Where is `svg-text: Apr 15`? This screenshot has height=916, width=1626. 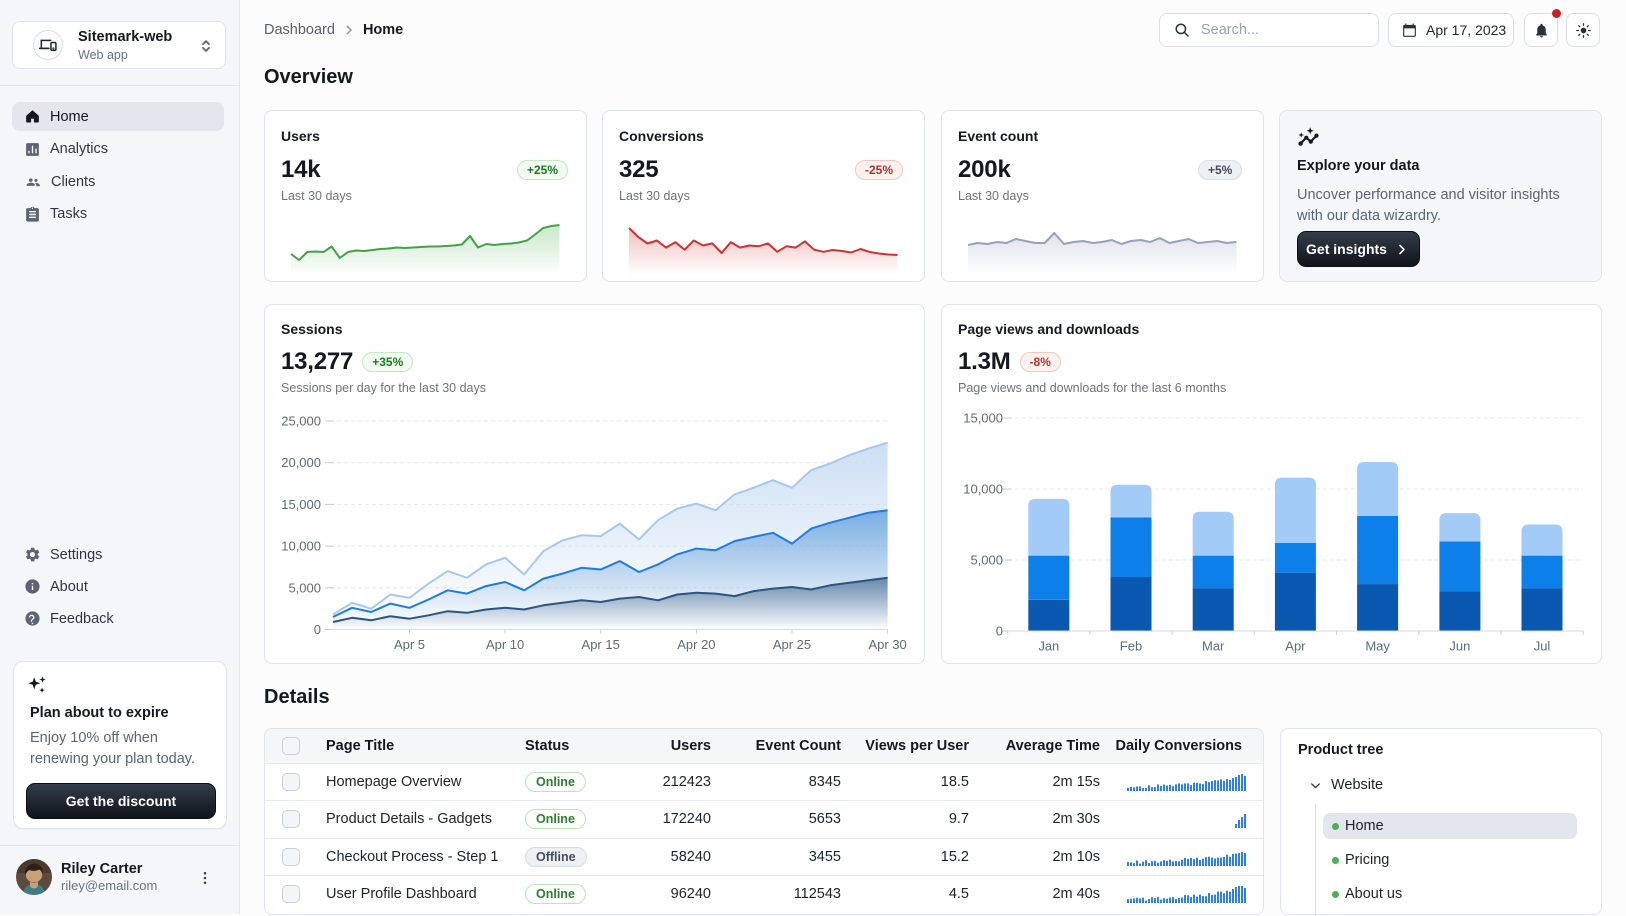 svg-text: Apr 15 is located at coordinates (601, 644).